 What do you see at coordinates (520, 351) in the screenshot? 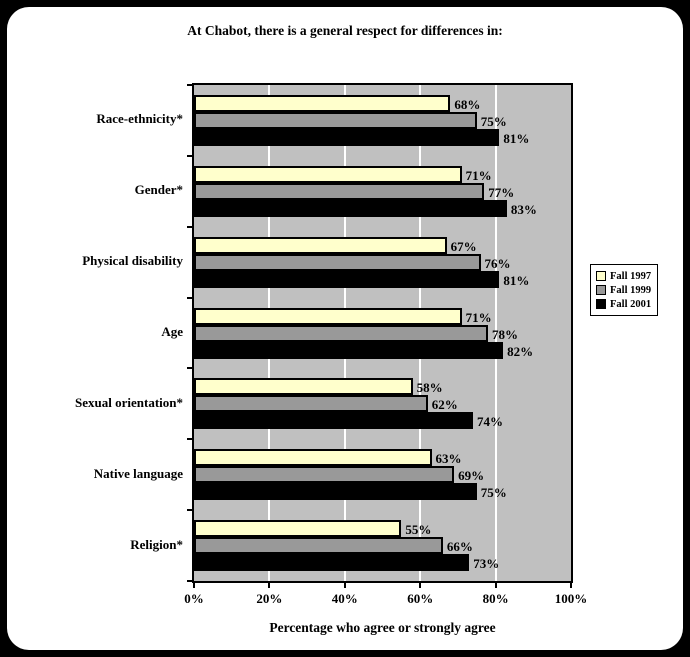
I see `bar-value-label: 82%` at bounding box center [520, 351].